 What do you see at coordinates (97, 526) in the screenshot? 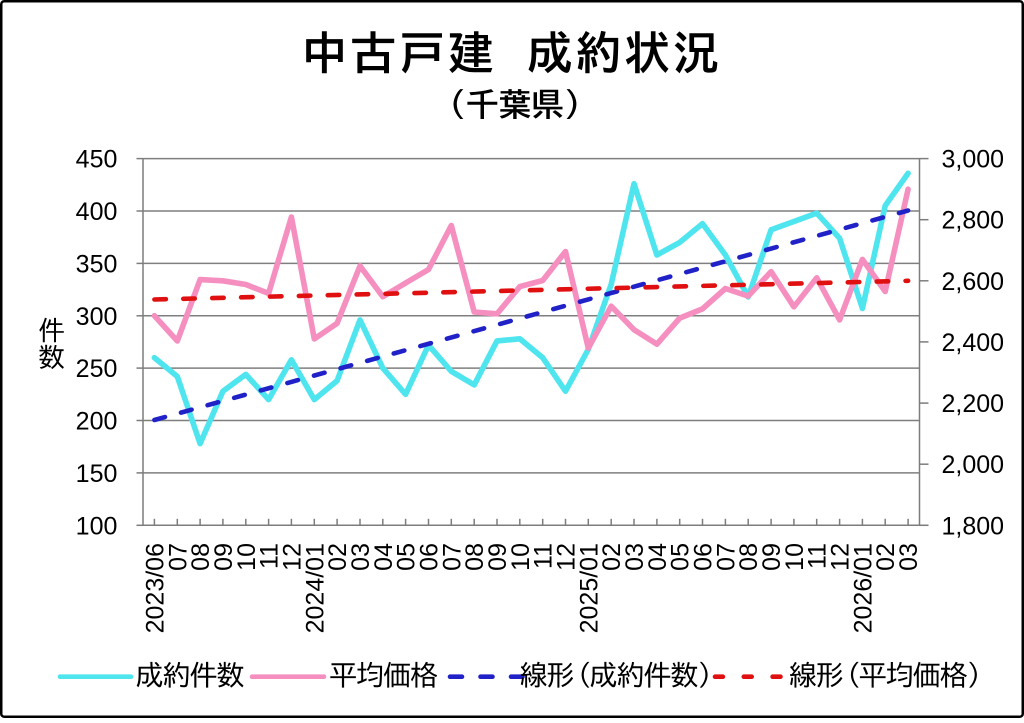
I see `svg-text: 100` at bounding box center [97, 526].